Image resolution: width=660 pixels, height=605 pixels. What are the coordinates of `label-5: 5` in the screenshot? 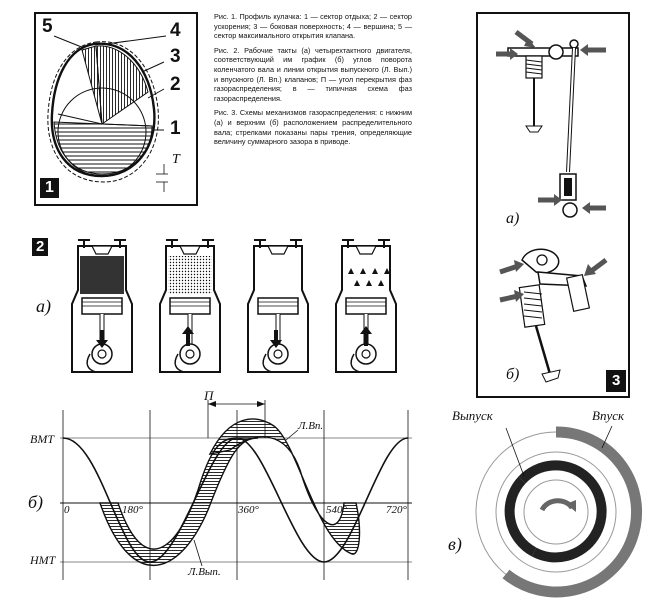 It's located at (47, 26).